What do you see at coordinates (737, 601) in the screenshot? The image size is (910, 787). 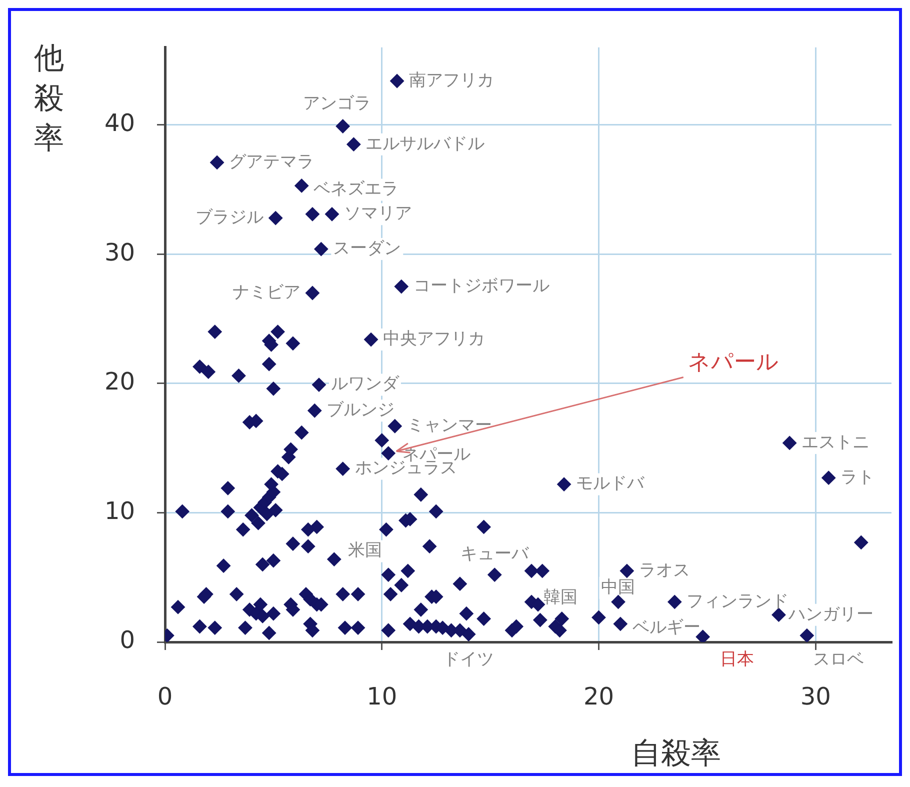 I see `annotation: フィンランド` at bounding box center [737, 601].